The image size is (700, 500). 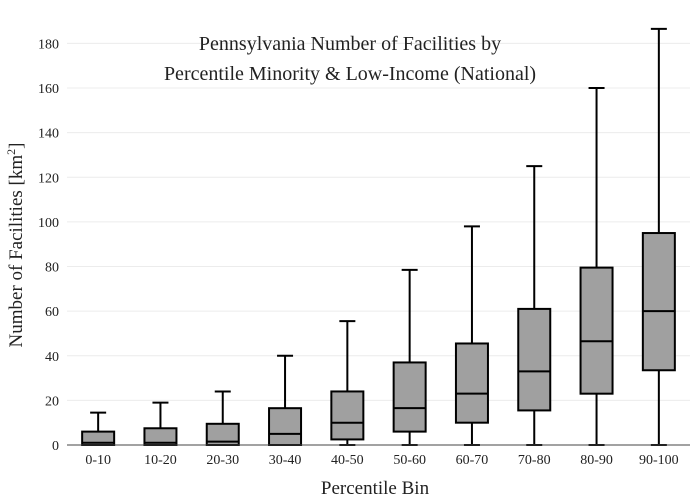 I want to click on x-tick-label: 20-30, so click(x=222, y=460).